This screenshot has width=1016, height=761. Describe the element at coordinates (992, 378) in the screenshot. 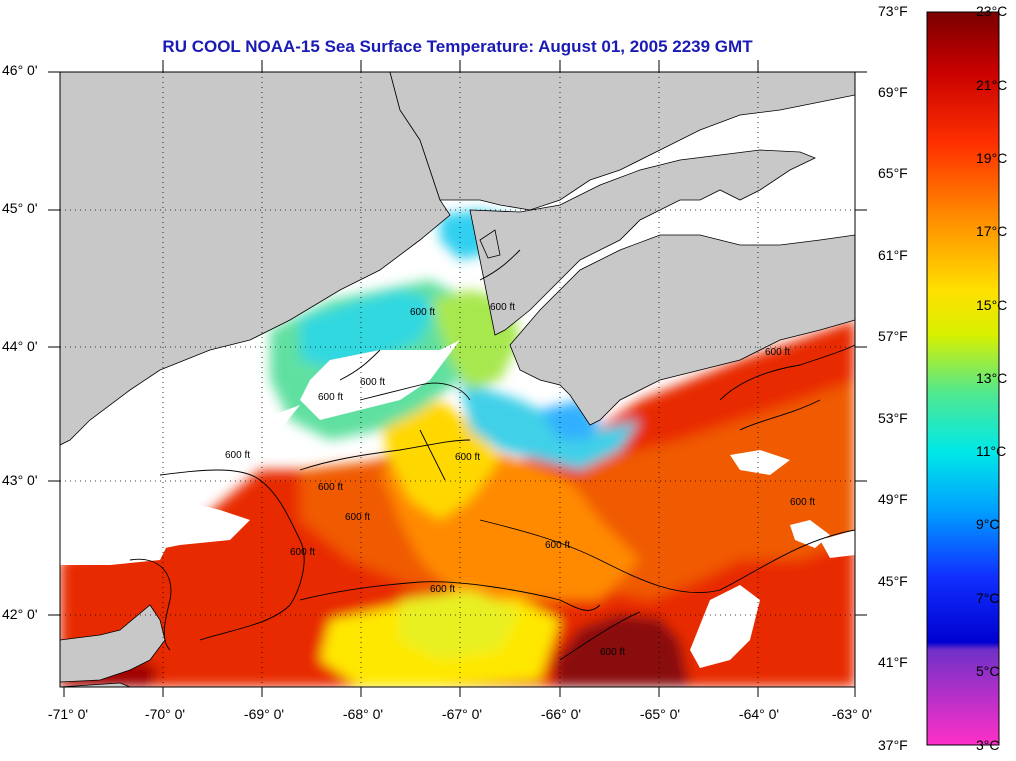

I see `colorbar-c-label: 13°C` at that location.